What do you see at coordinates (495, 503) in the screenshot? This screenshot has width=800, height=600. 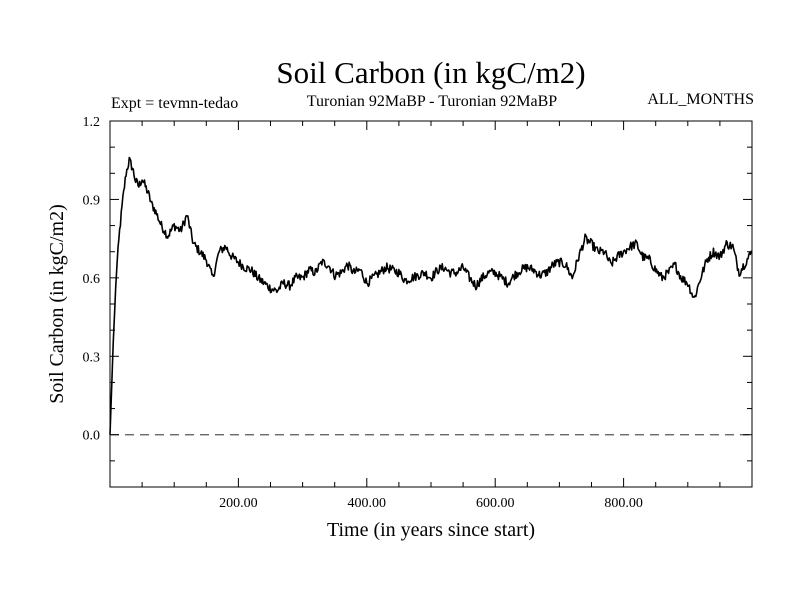 I see `x-tick-label: 600.00` at bounding box center [495, 503].